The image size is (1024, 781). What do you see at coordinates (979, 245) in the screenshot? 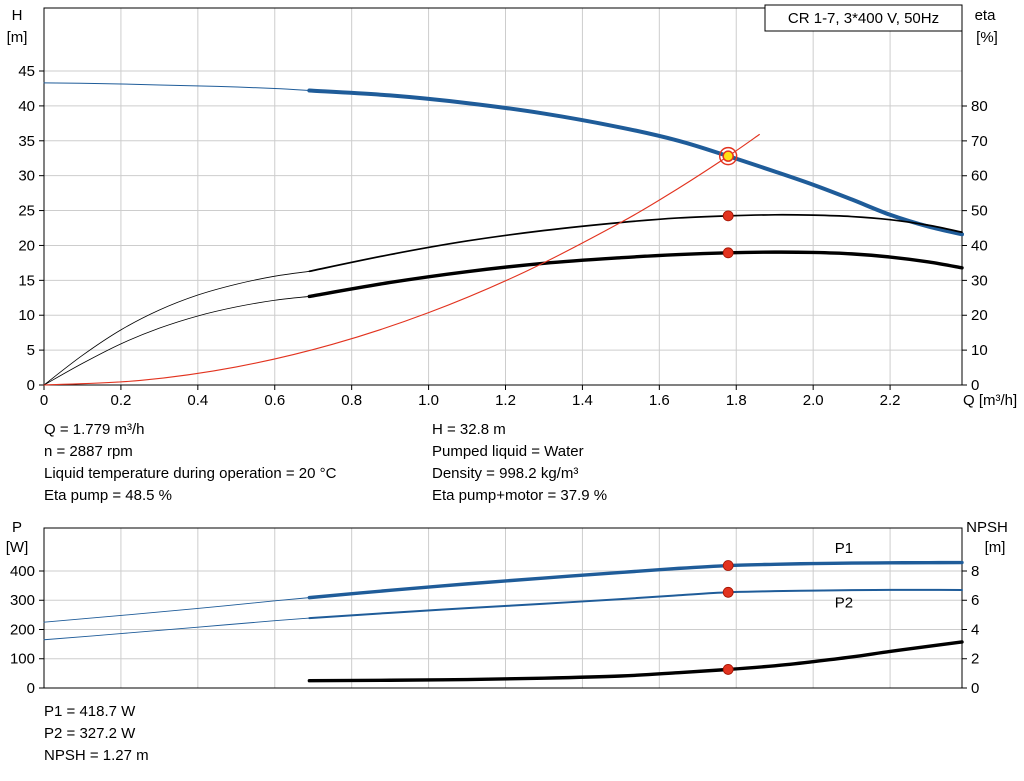
I see `right-axis-tick-label: 40` at bounding box center [979, 245].